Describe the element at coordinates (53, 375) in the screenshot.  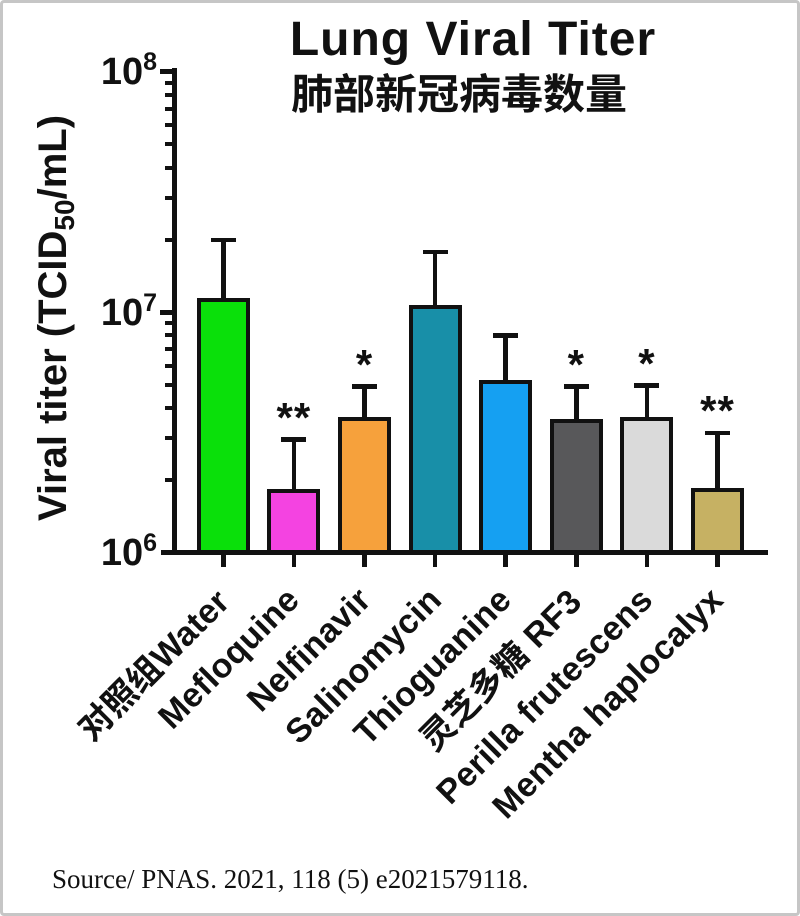
I see `y-axis-title-text: Viral titer (TCID` at that location.